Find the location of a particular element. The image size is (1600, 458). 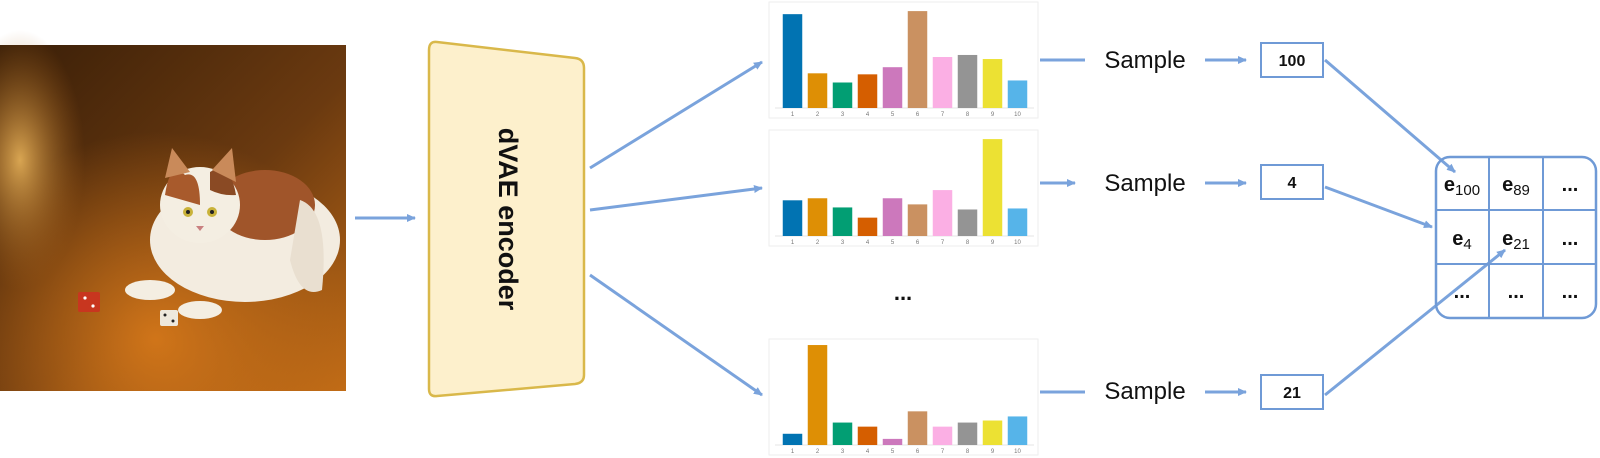

distribution-chart-3: 1 2 3 4 5 6 7 8 9 10 is located at coordinates (903, 397).